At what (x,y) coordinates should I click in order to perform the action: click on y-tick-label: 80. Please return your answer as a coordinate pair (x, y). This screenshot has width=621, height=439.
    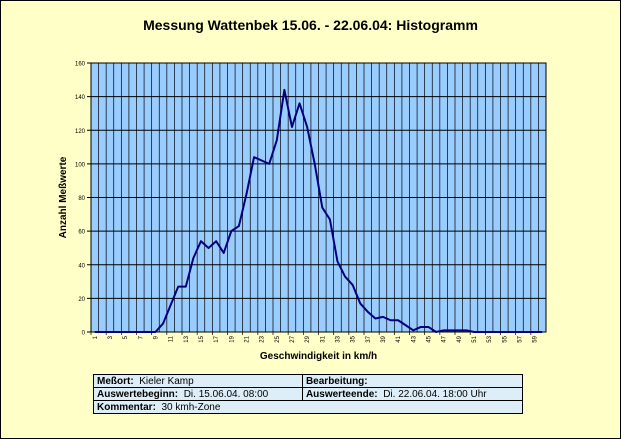
    Looking at the image, I should click on (81, 199).